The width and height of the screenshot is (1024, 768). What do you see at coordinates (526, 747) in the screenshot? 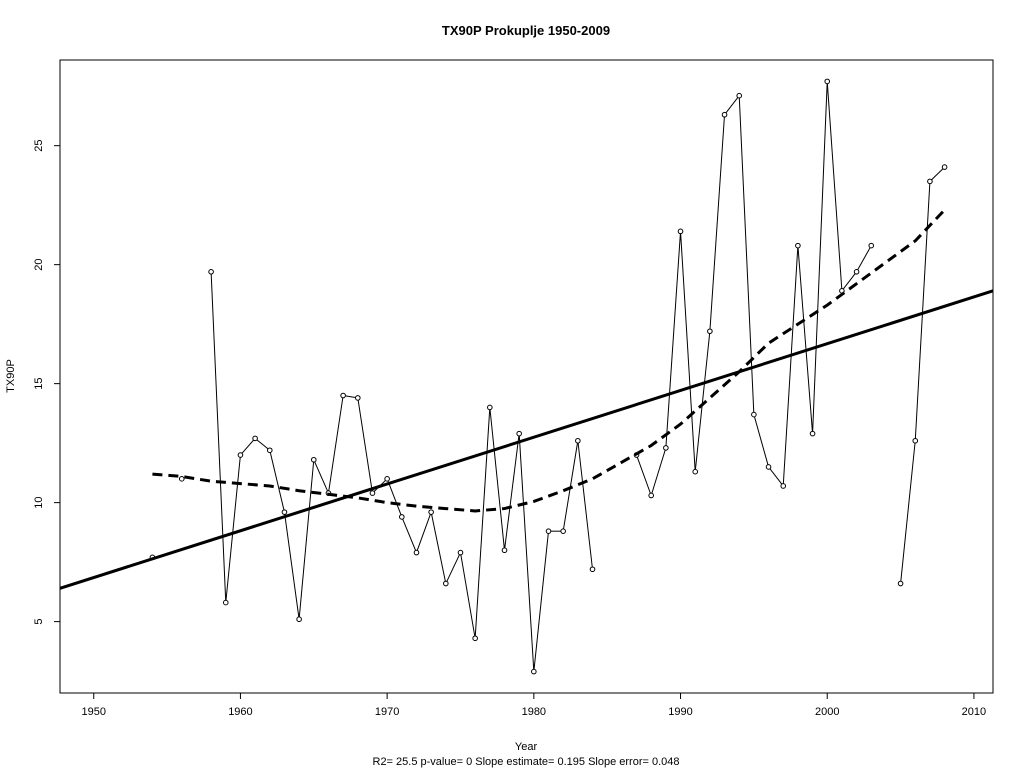
I see `x-axis-label: Year` at bounding box center [526, 747].